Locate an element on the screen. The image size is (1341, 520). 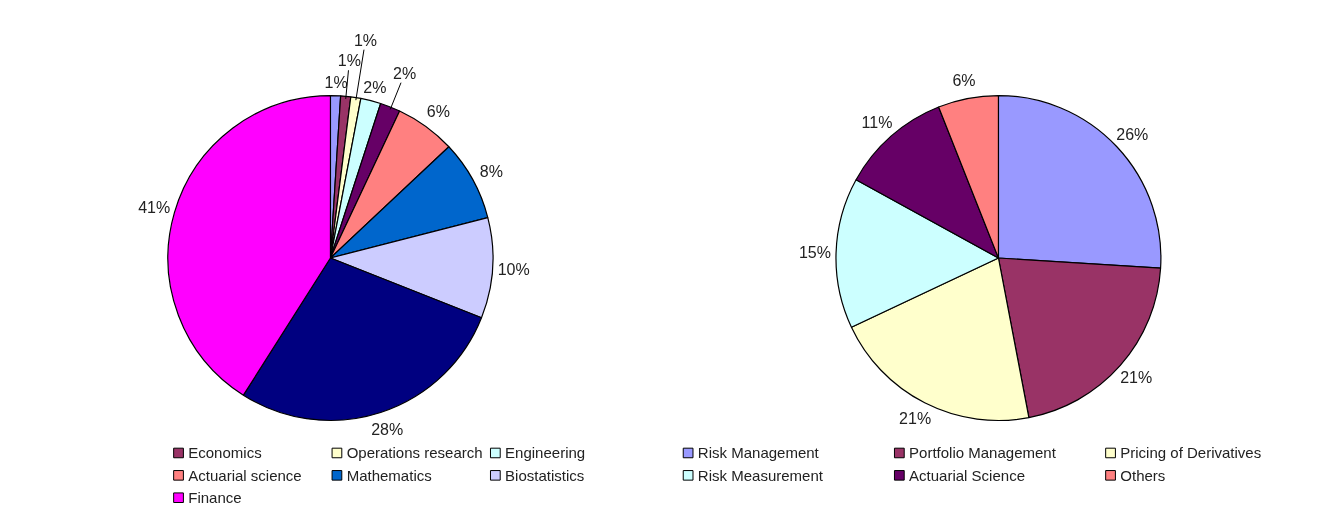
data-label: 28% is located at coordinates (387, 430).